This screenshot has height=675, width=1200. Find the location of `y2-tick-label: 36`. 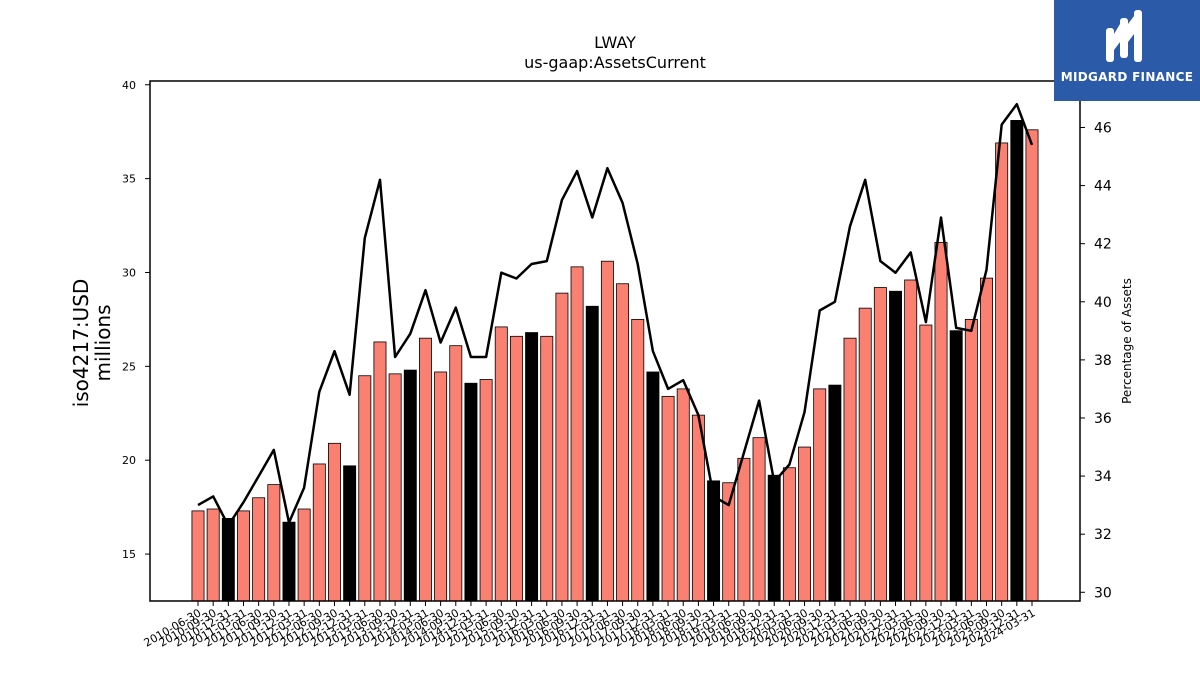

y2-tick-label: 36 is located at coordinates (1103, 419).